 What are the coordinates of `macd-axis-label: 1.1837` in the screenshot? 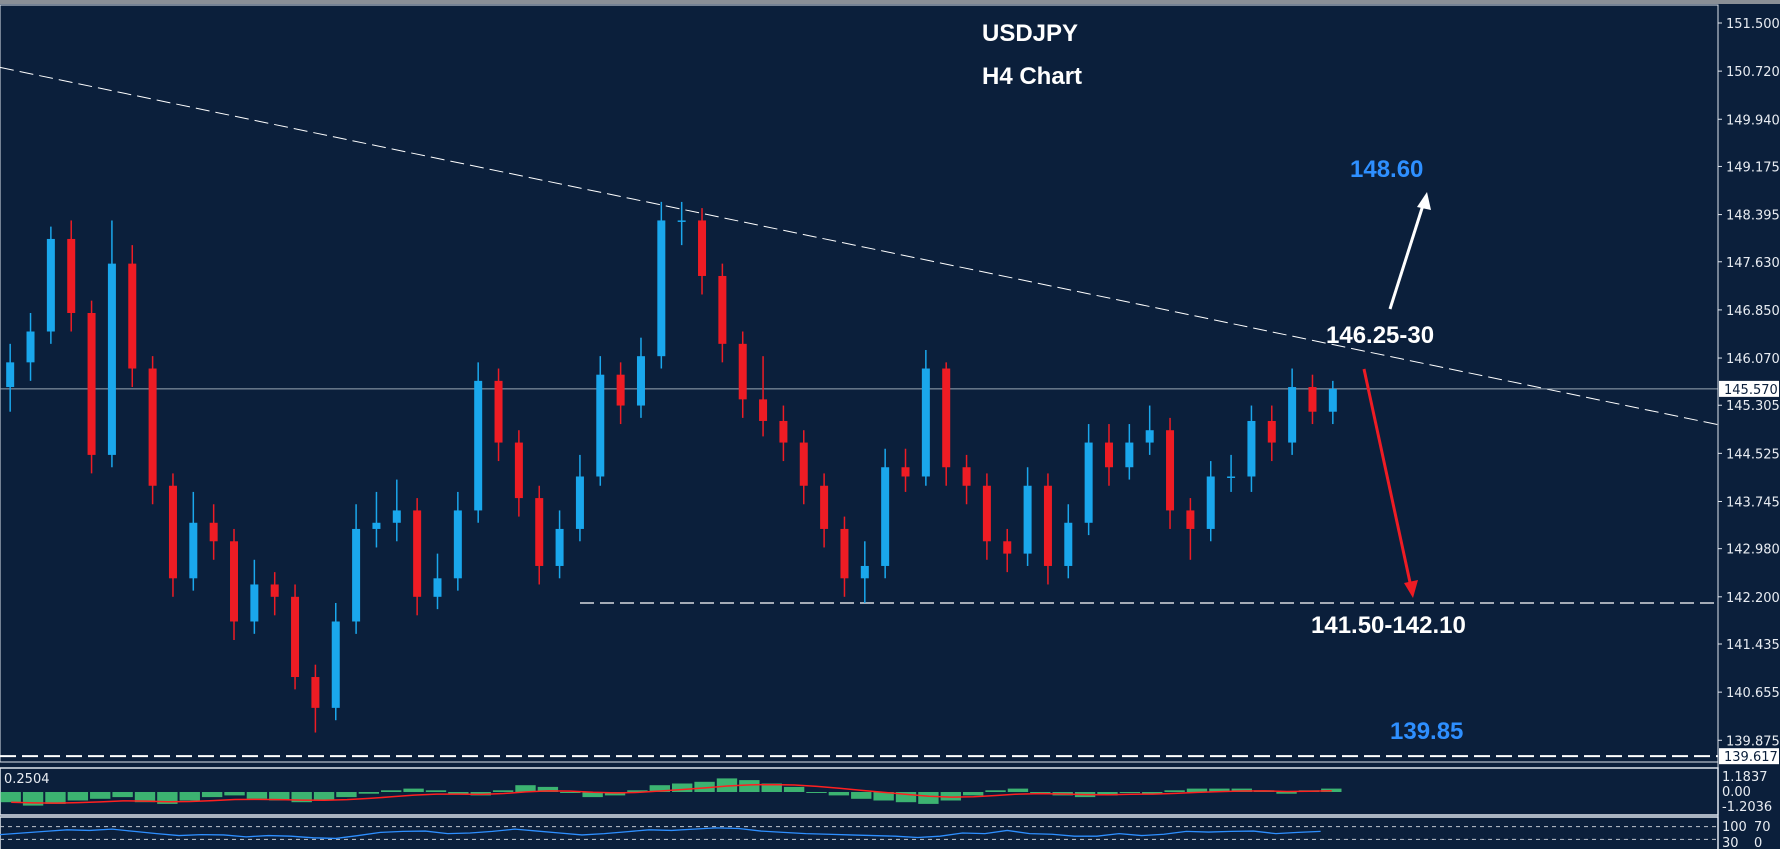 It's located at (1745, 777).